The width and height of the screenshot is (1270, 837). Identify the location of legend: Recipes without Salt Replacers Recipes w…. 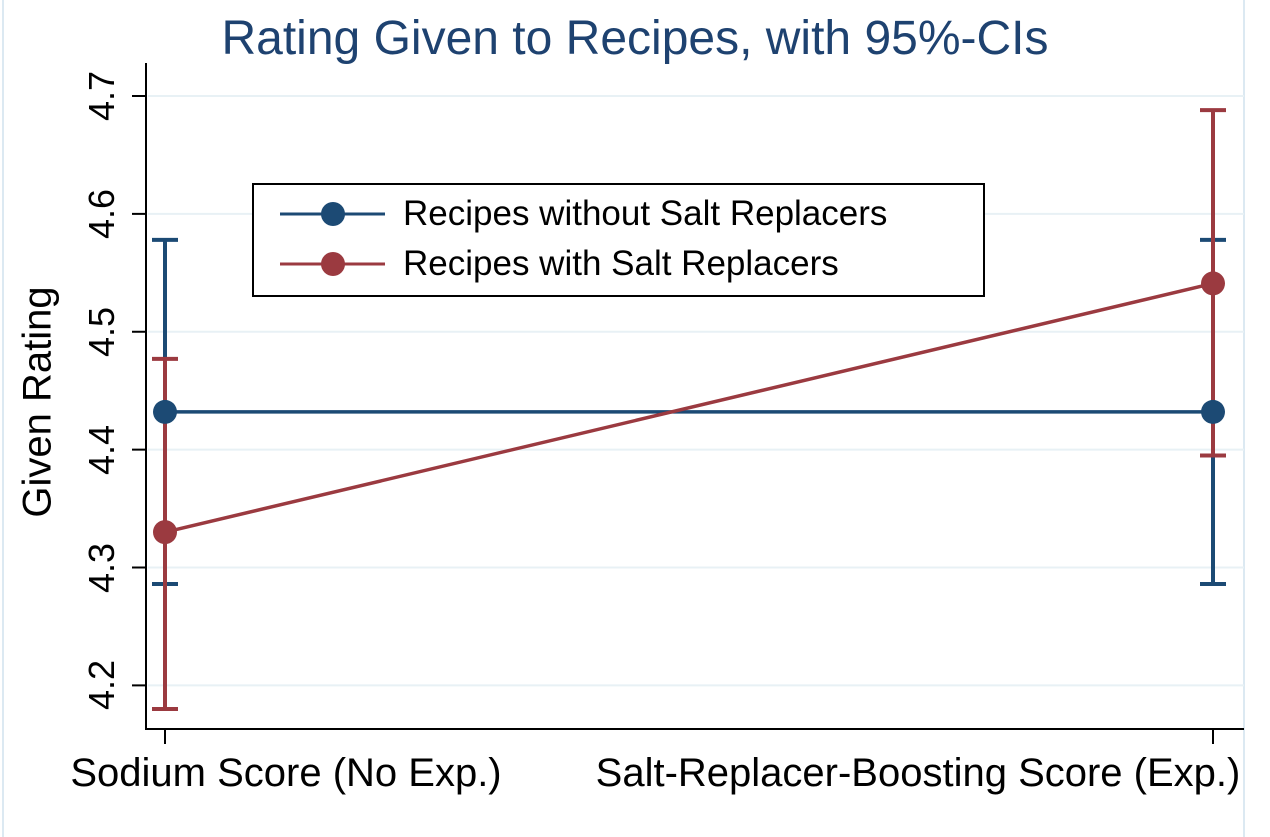
(618, 240).